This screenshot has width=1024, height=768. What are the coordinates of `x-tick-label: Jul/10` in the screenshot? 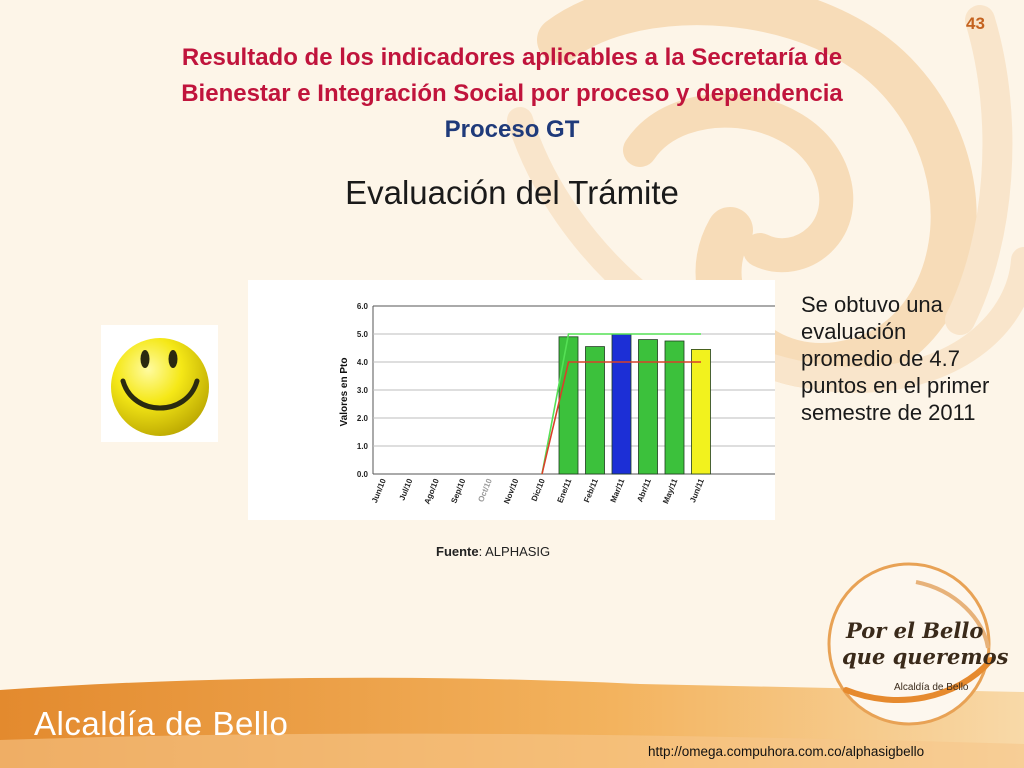 It's located at (406, 489).